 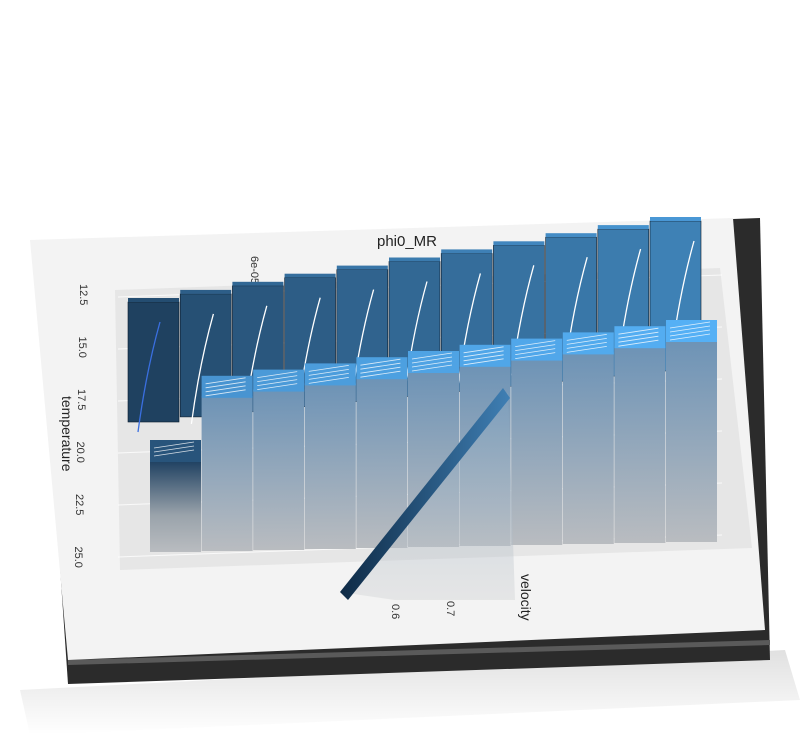 What do you see at coordinates (425, 494) in the screenshot?
I see `ramp-face` at bounding box center [425, 494].